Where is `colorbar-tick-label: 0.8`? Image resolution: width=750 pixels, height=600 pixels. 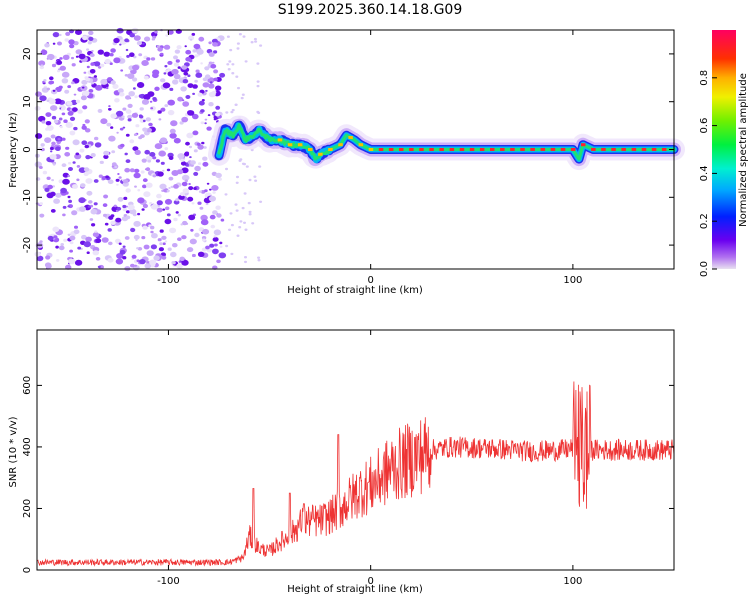 colorbar-tick-label: 0.8 is located at coordinates (704, 78).